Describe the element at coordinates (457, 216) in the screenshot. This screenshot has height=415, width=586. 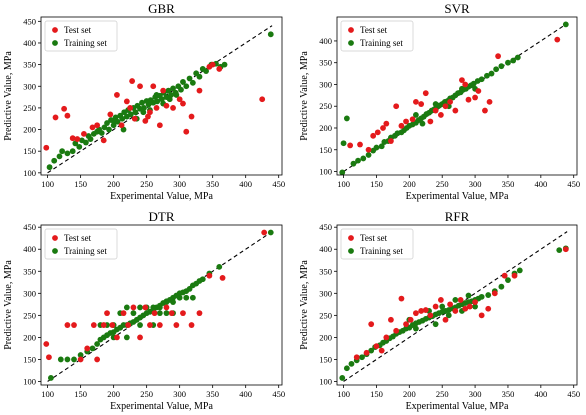
I see `chart-title: RFR` at that location.